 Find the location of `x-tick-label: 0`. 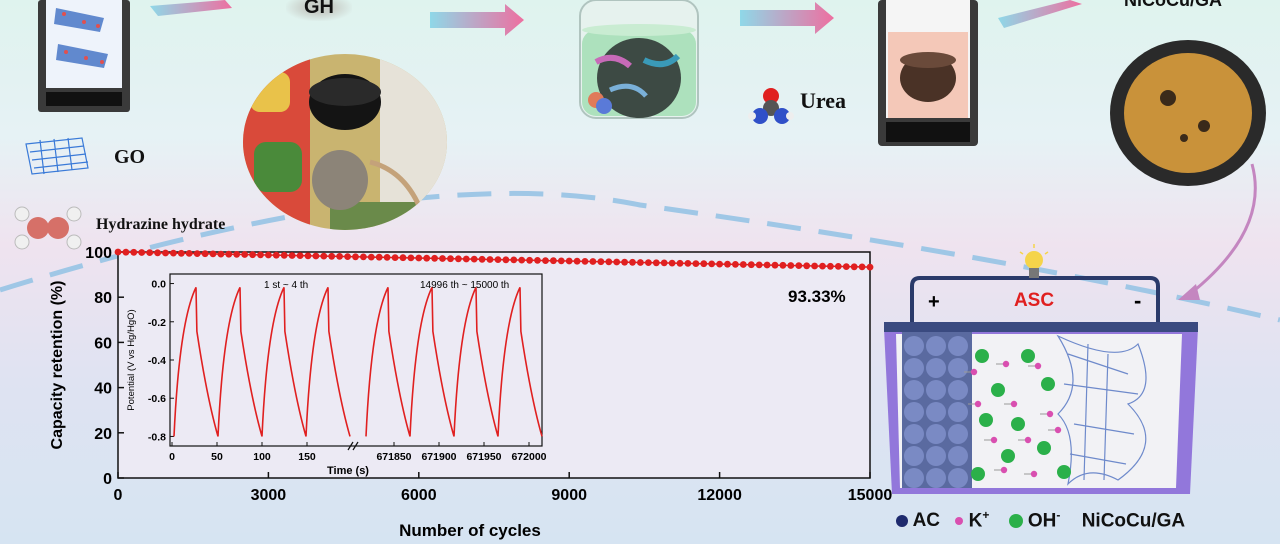

x-tick-label: 0 is located at coordinates (118, 495).